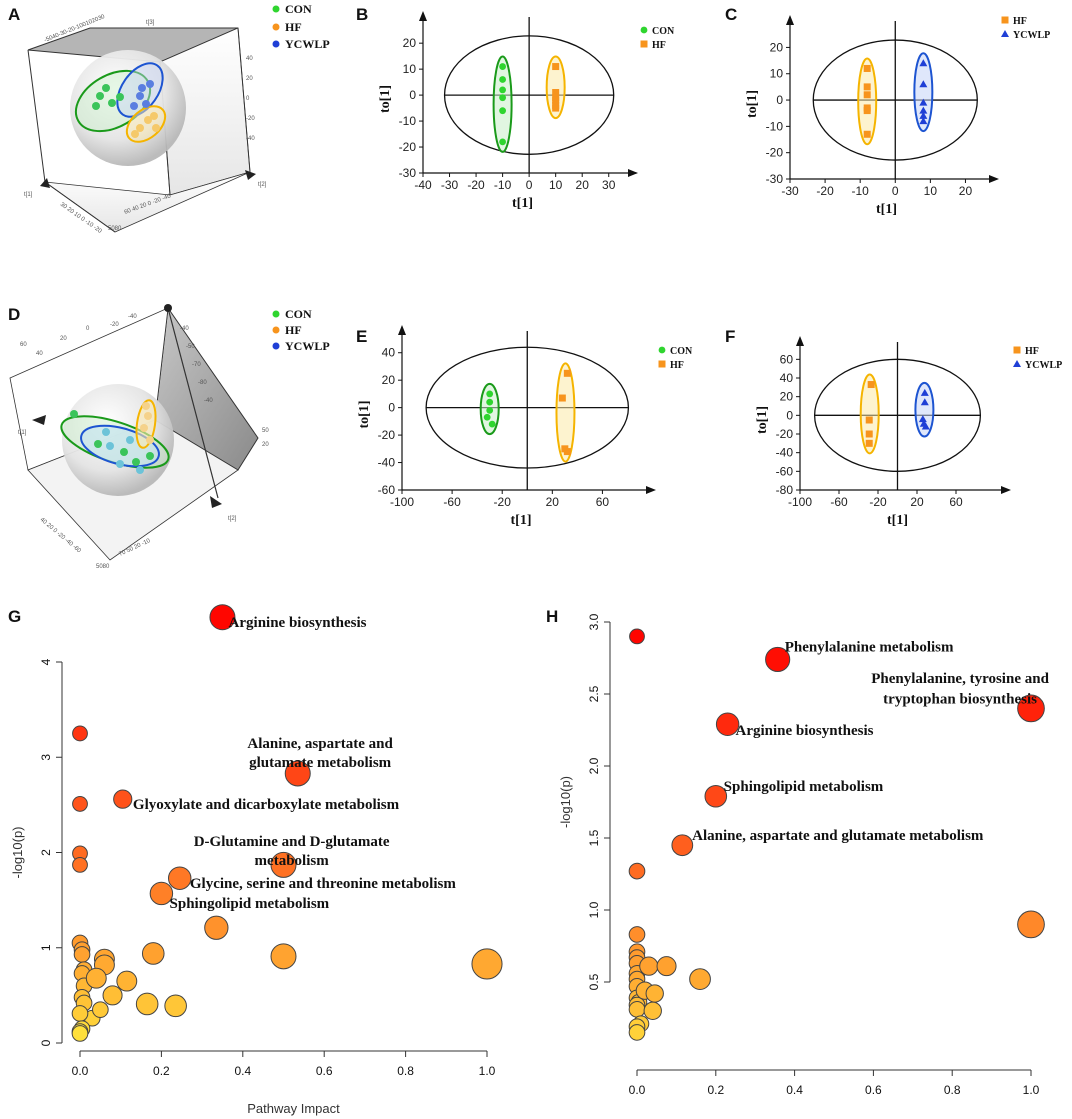 The height and width of the screenshot is (1119, 1072). What do you see at coordinates (387, 463) in the screenshot?
I see `e-y-tick-label: -40` at bounding box center [387, 463].